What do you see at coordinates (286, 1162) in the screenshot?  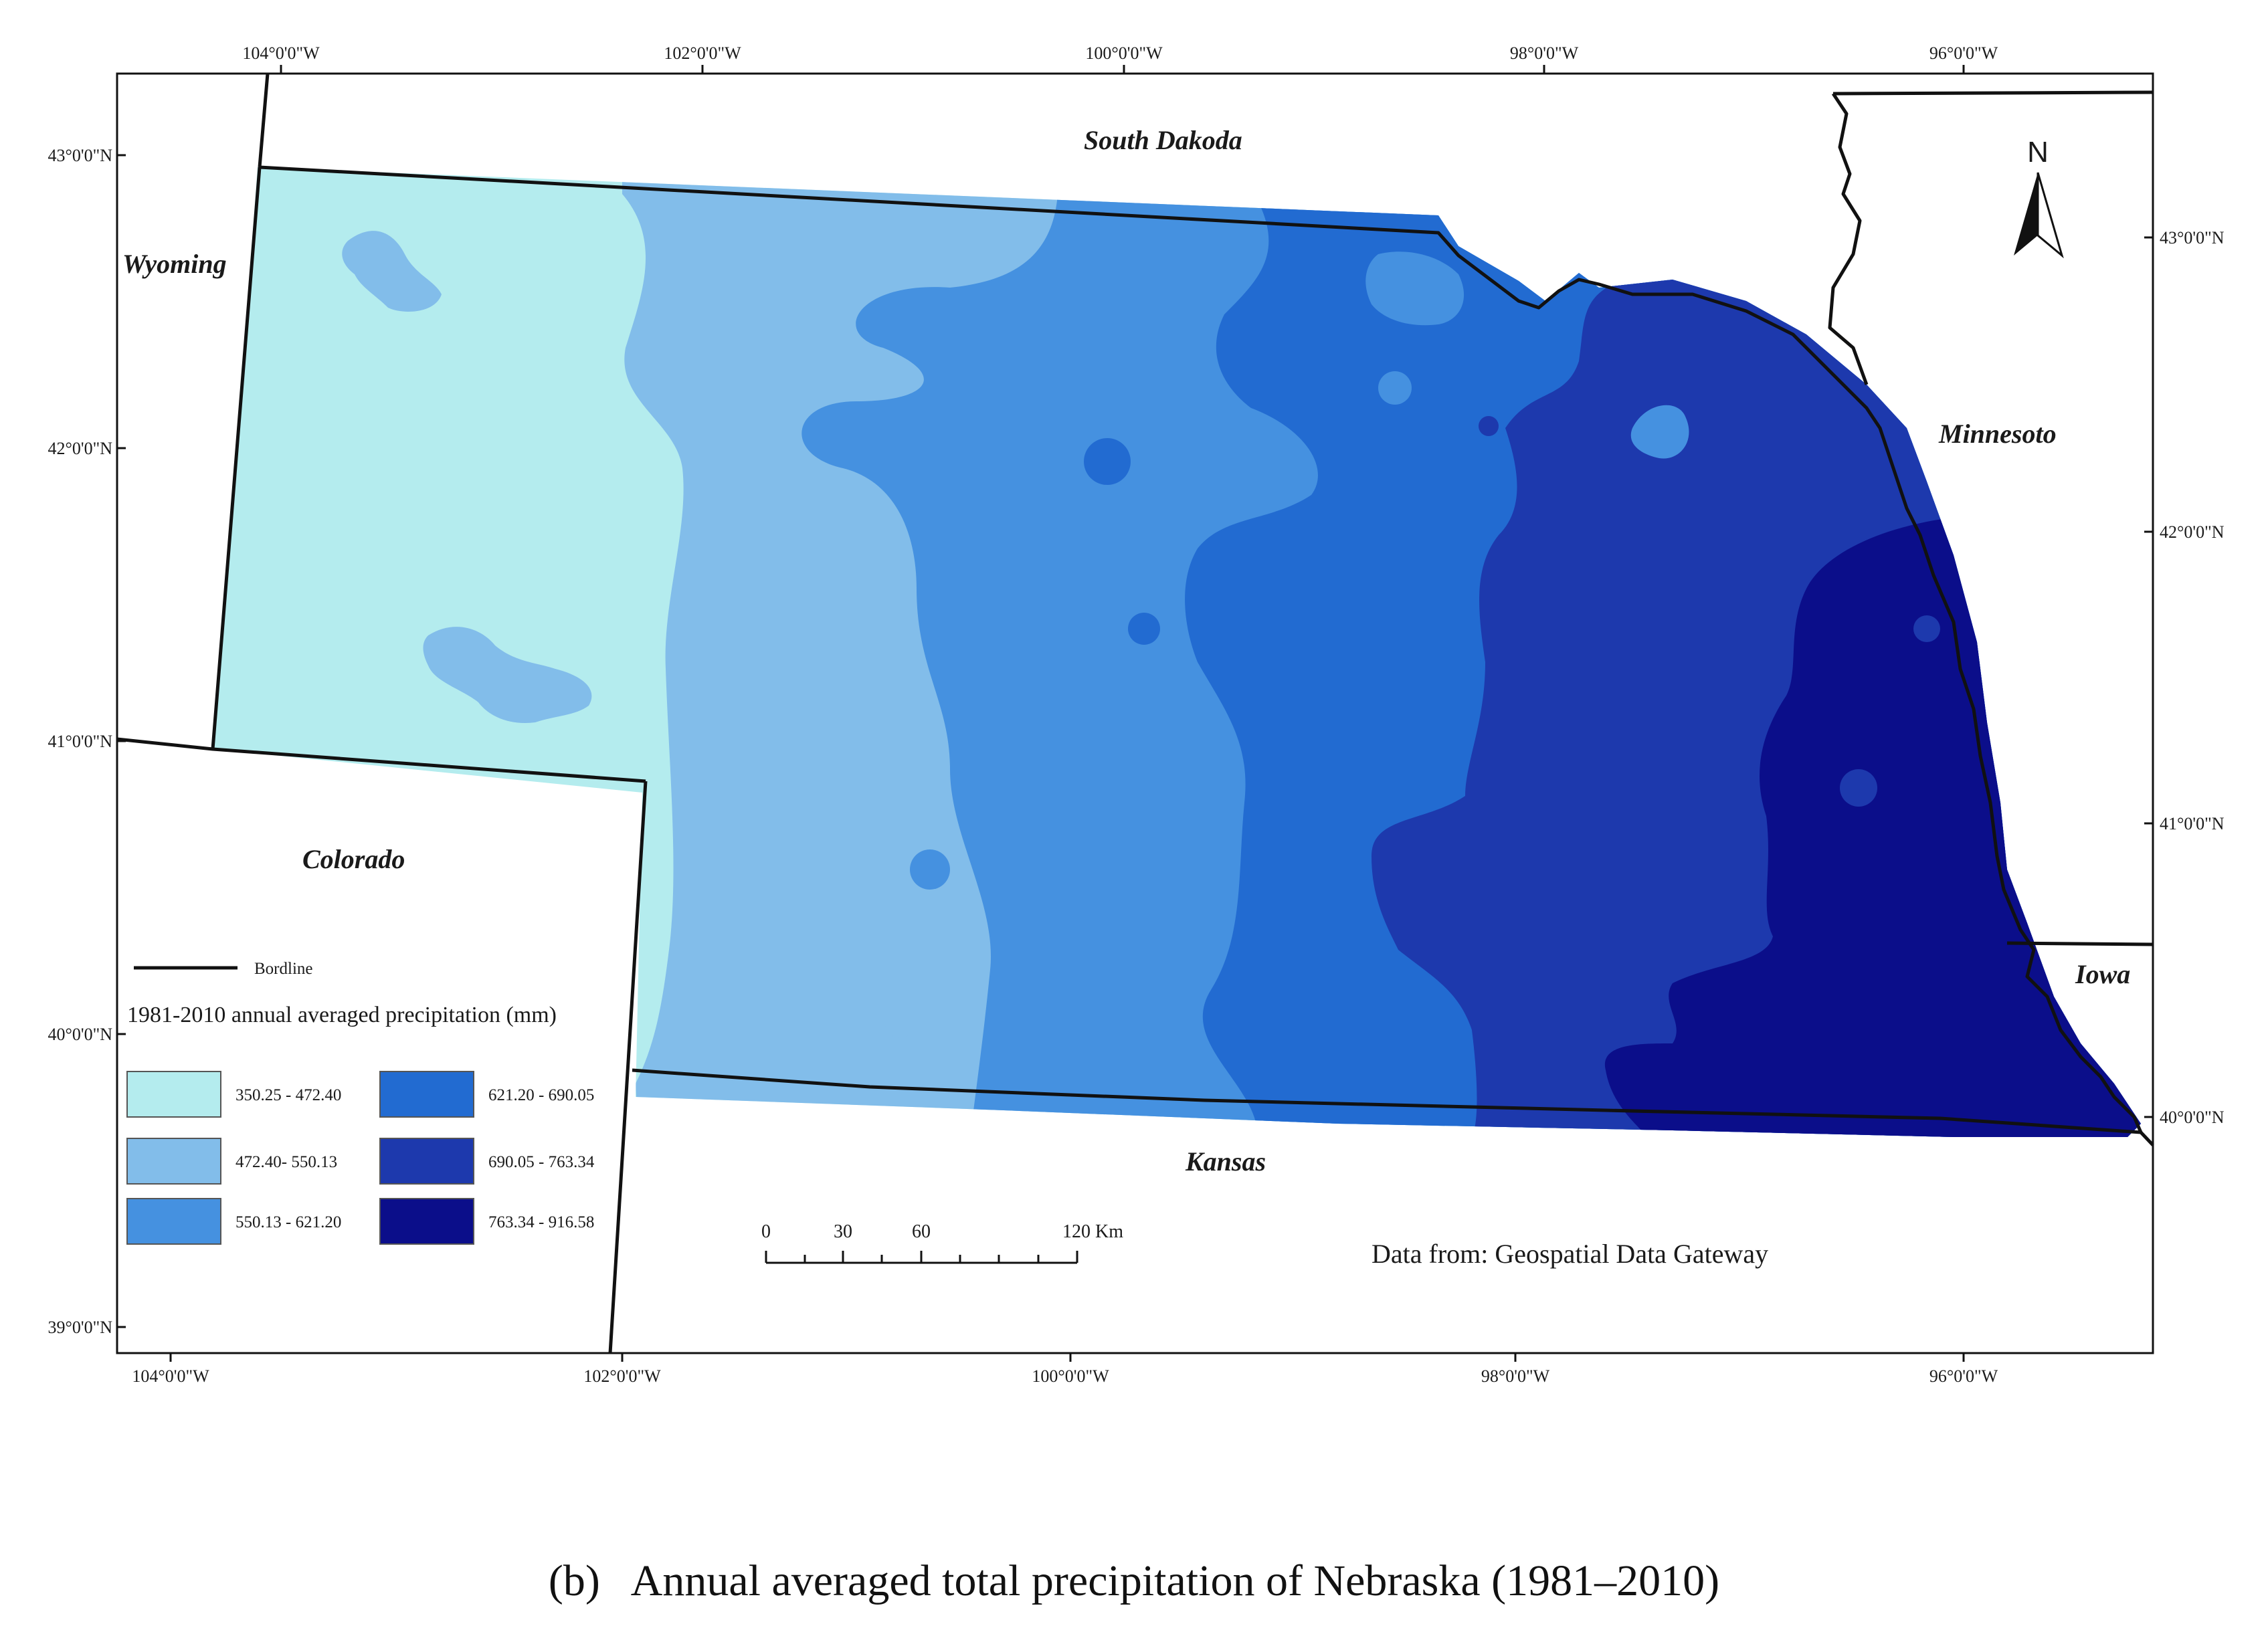 I see `legend-label: 472.40- 550.13` at bounding box center [286, 1162].